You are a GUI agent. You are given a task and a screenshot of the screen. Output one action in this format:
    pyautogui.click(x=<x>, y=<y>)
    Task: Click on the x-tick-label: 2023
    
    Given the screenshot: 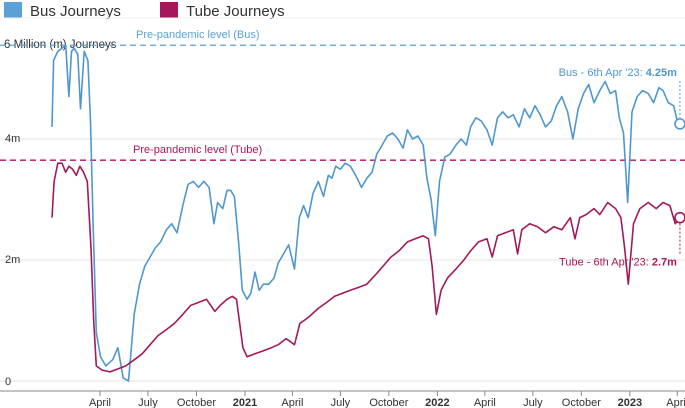 What is the action you would take?
    pyautogui.click(x=630, y=402)
    